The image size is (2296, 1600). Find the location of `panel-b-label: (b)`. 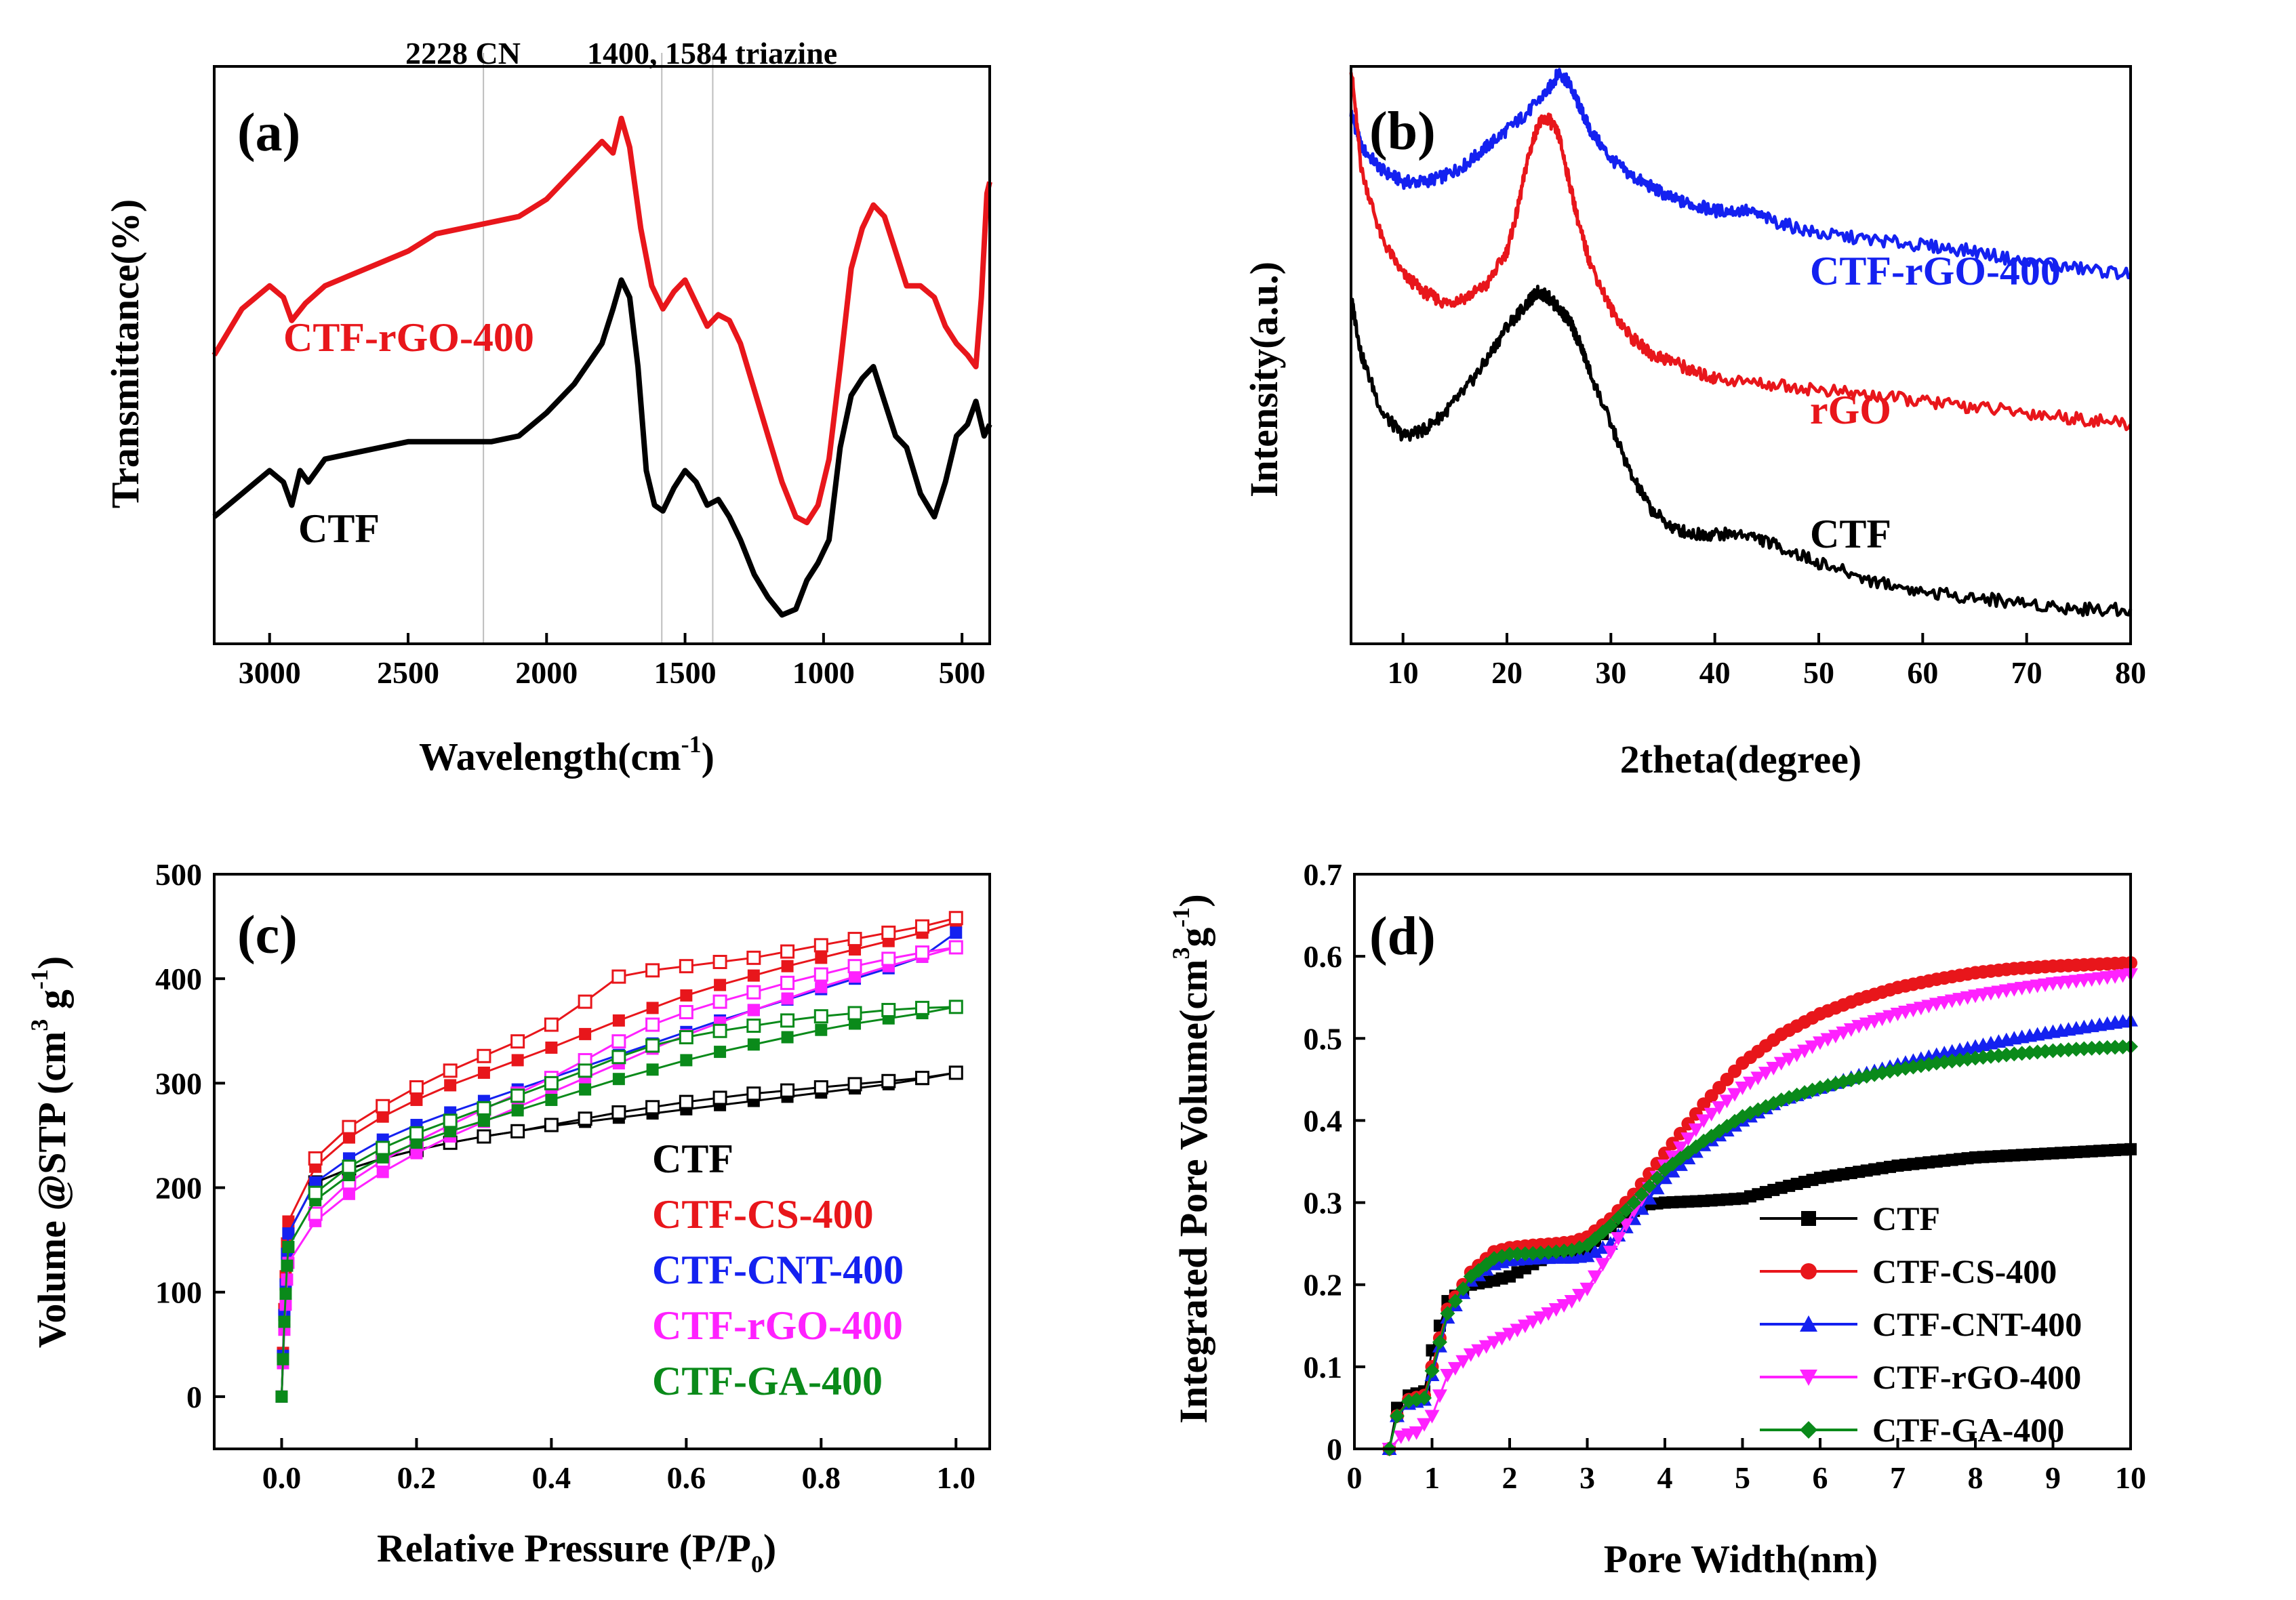

panel-b-label: (b) is located at coordinates (1402, 131).